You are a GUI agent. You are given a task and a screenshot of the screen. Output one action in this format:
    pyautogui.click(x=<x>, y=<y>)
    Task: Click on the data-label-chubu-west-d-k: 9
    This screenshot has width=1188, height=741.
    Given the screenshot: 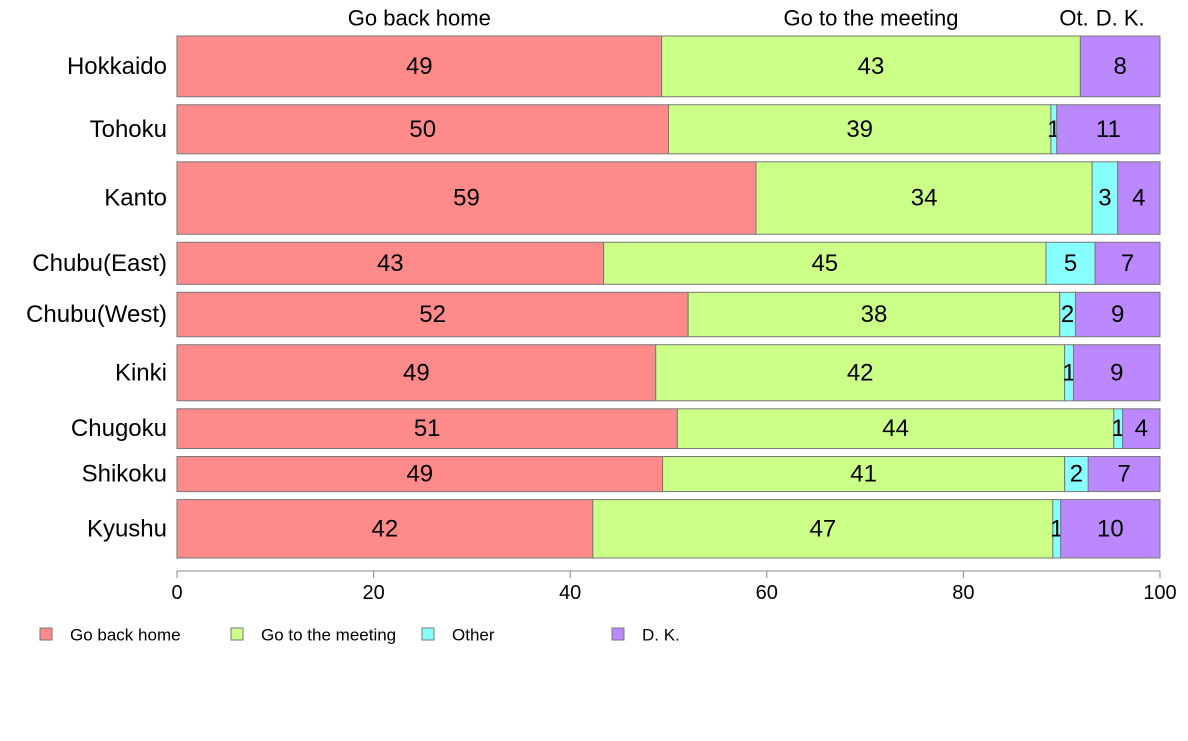 What is the action you would take?
    pyautogui.click(x=1117, y=314)
    